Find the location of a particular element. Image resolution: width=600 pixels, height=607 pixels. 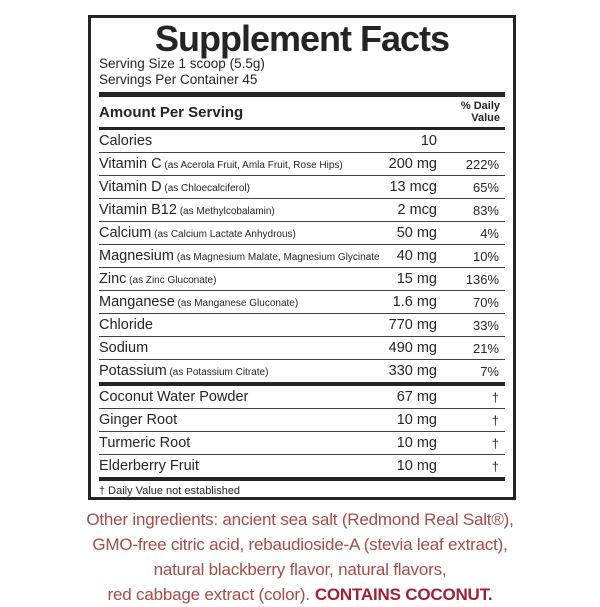

ingredients-line-4-text: red cabbage extract (color). is located at coordinates (208, 594).